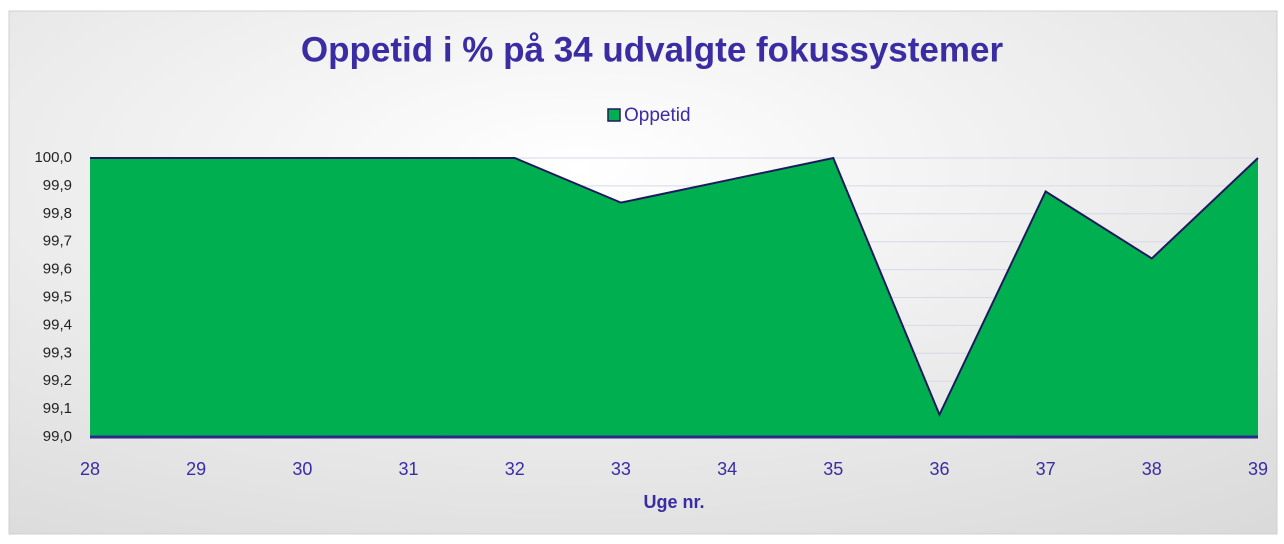 This screenshot has height=544, width=1284. What do you see at coordinates (57, 408) in the screenshot?
I see `y-tick-label: 99,1` at bounding box center [57, 408].